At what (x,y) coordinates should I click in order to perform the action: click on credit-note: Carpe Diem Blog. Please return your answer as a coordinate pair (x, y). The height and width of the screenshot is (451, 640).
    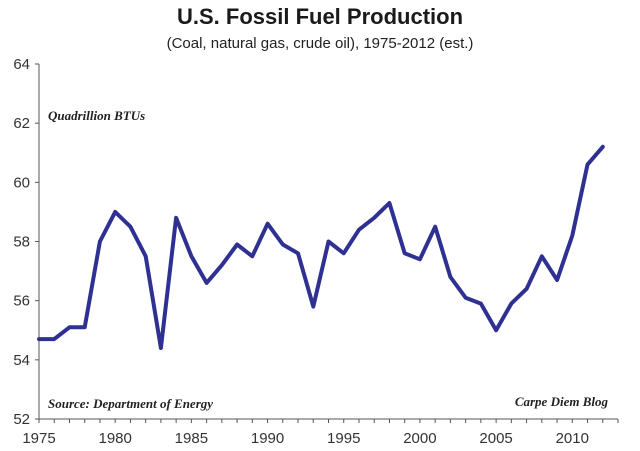
    Looking at the image, I should click on (562, 401).